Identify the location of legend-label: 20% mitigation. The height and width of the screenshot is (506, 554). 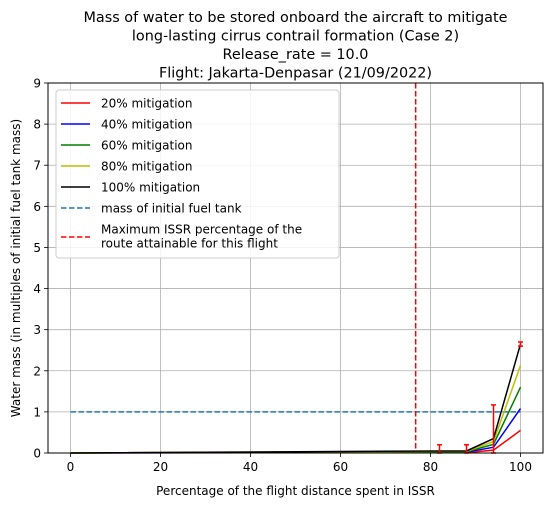
(147, 104).